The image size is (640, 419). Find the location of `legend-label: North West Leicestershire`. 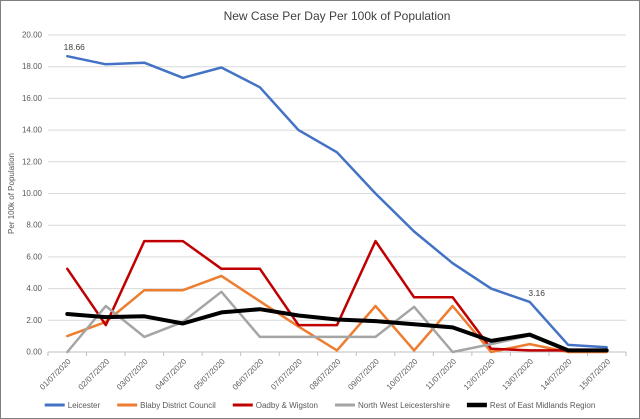

legend-label: North West Leicestershire is located at coordinates (404, 405).